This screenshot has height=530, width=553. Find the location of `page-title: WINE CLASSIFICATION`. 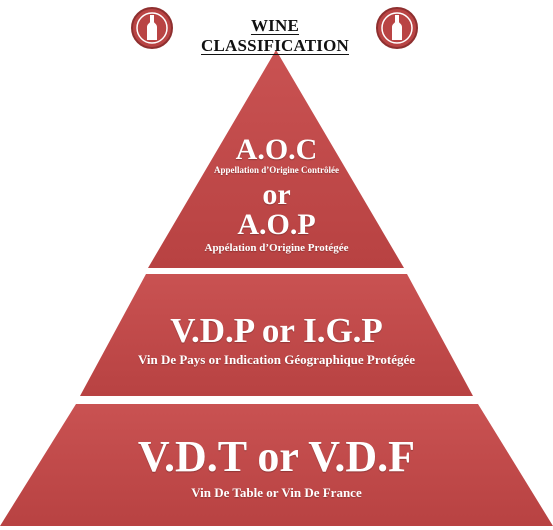

page-title: WINE CLASSIFICATION is located at coordinates (275, 35).